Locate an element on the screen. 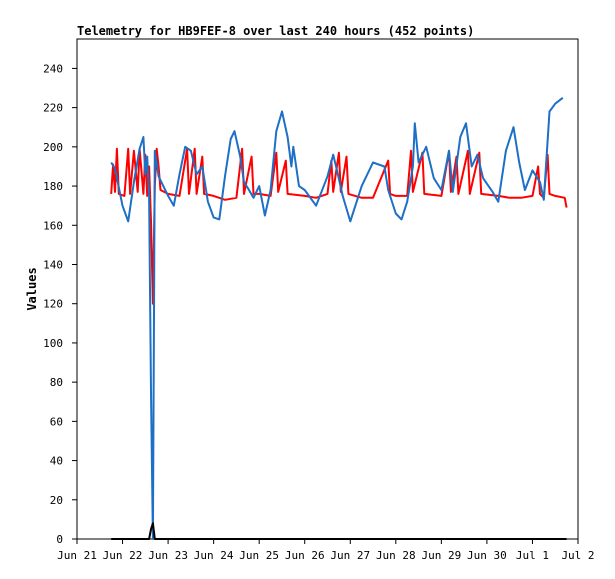  y-tick-label: 160 is located at coordinates (53, 225).